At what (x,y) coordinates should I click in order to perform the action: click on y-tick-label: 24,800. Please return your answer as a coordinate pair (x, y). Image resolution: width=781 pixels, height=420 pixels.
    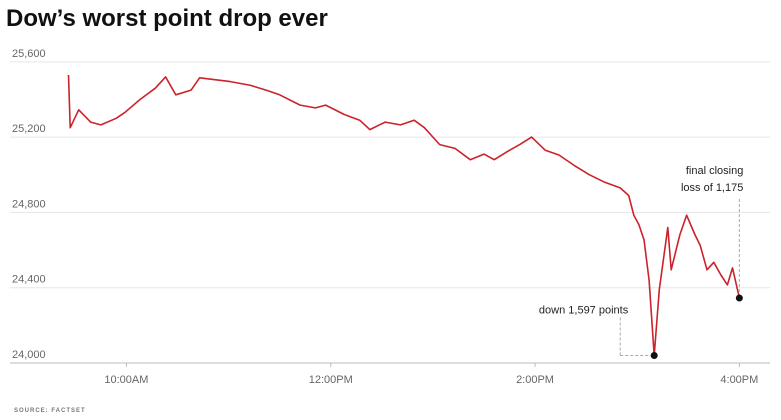
    Looking at the image, I should click on (29, 204).